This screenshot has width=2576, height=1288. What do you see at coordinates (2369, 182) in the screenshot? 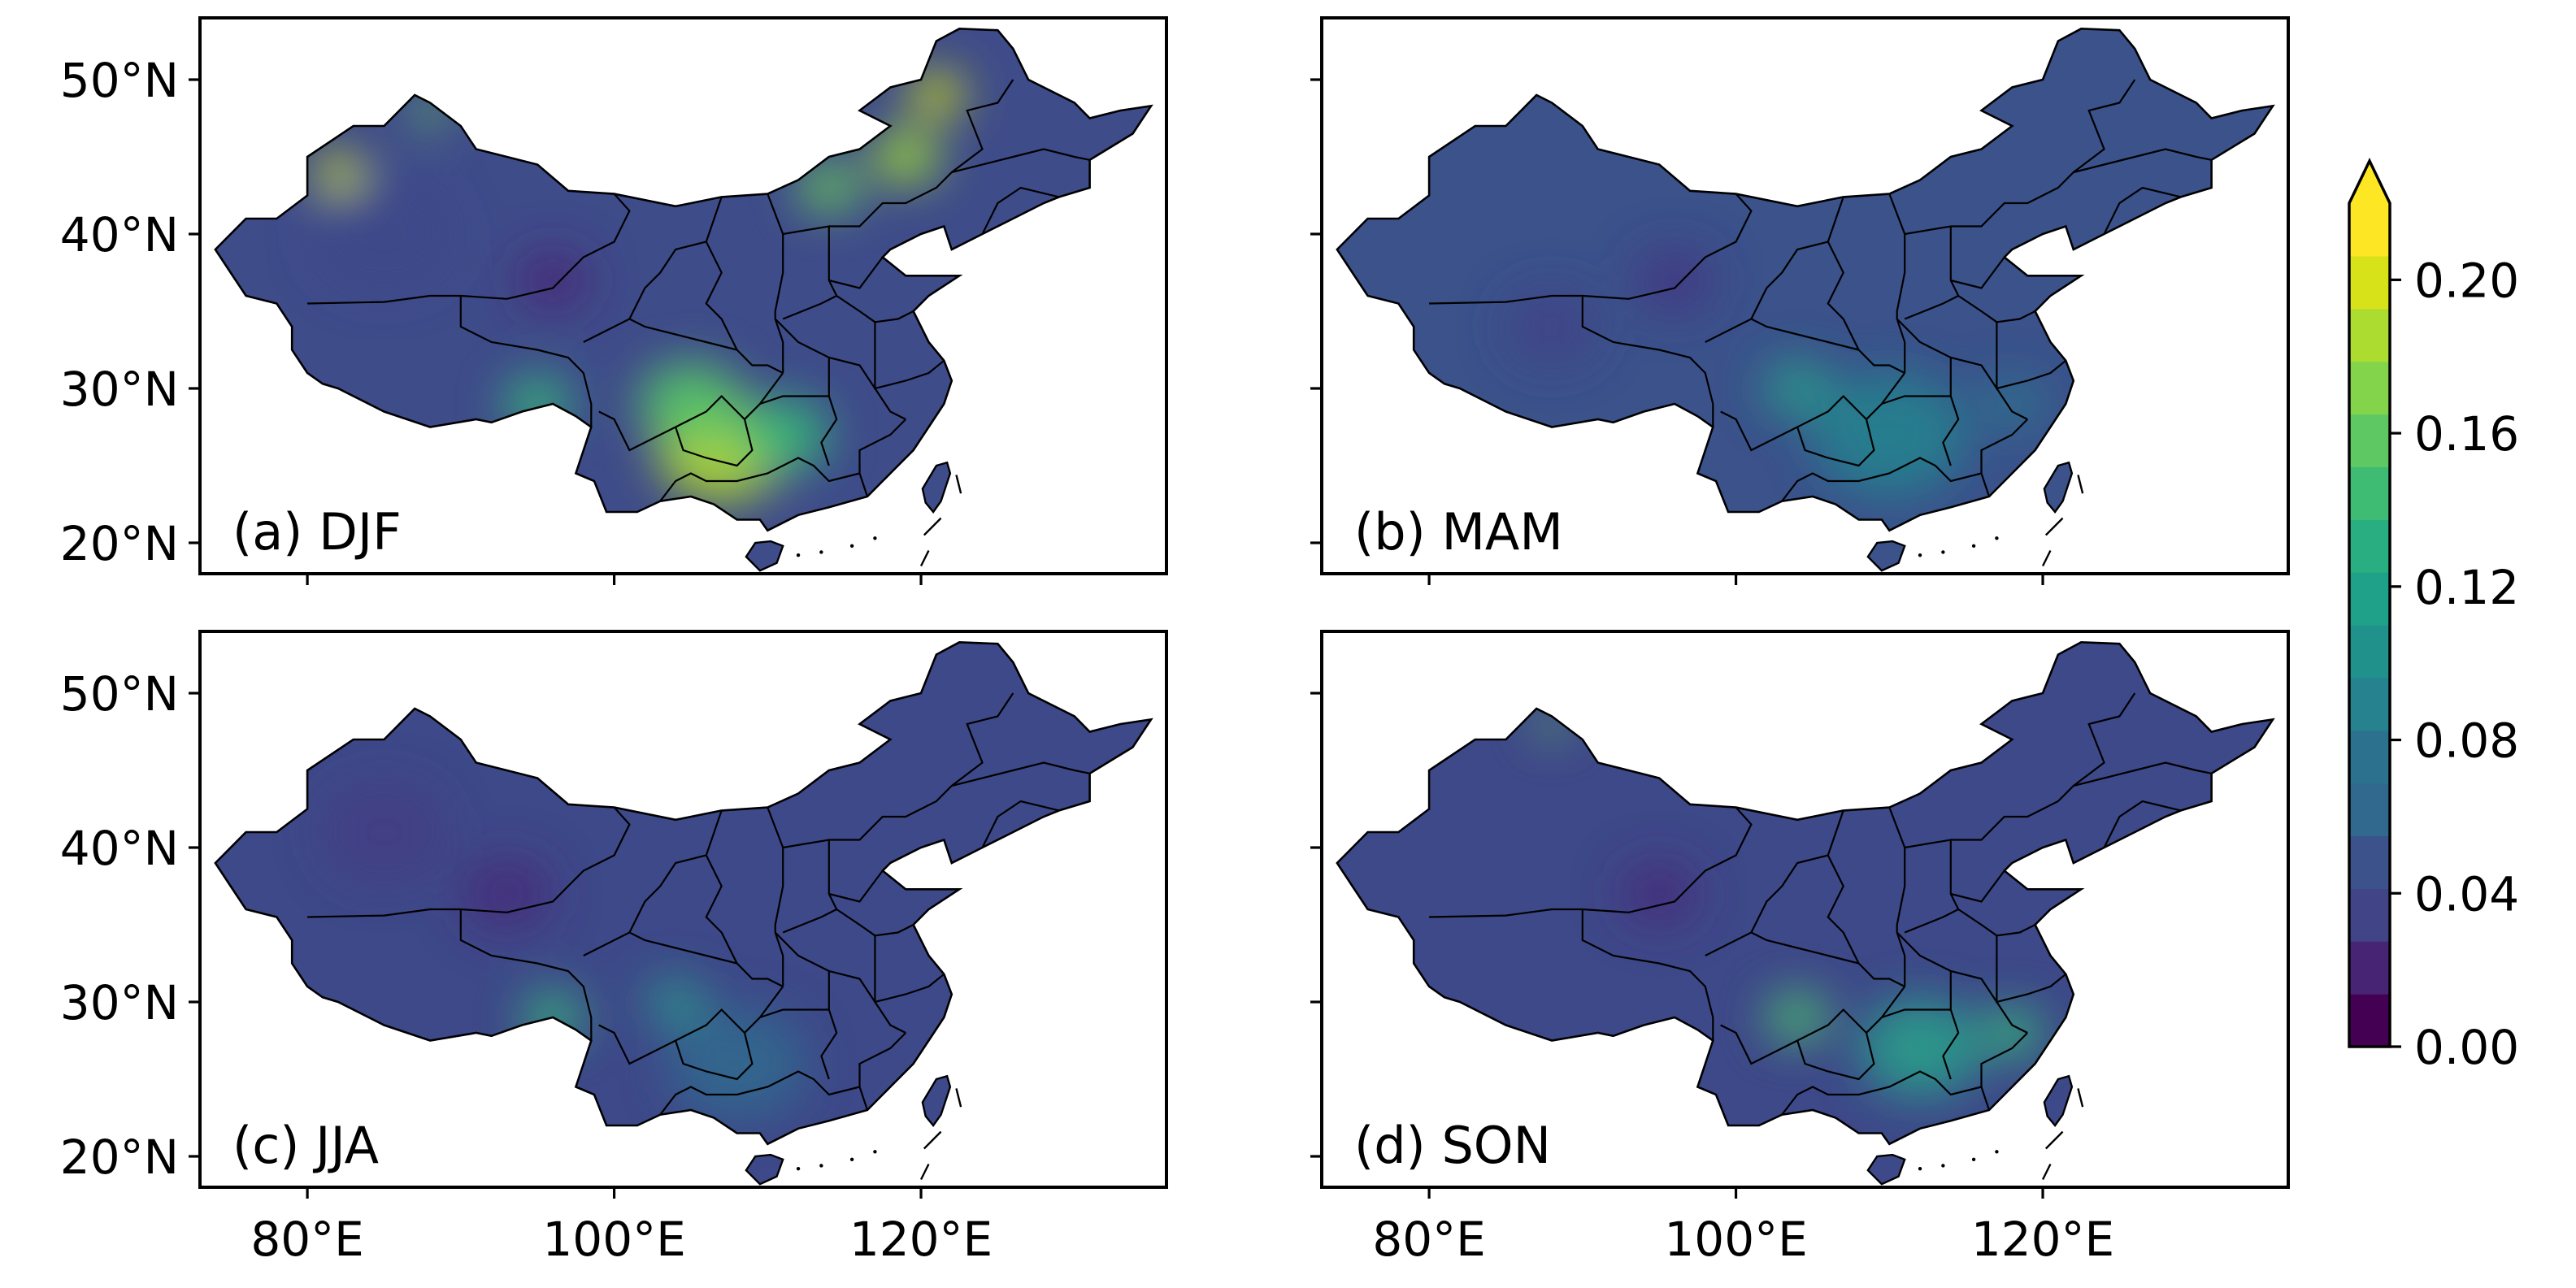
I see `colorbar-extend-arrow` at bounding box center [2369, 182].